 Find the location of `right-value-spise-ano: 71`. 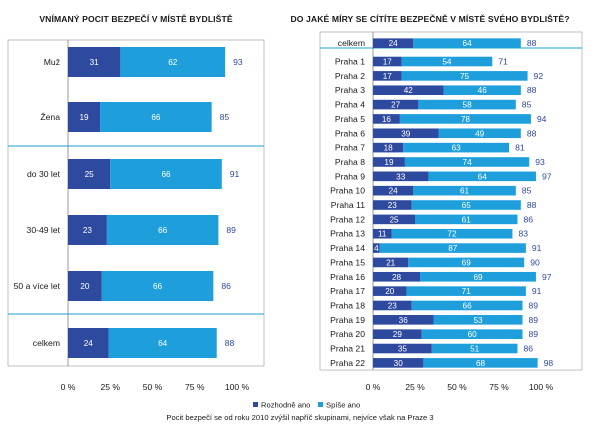

right-value-spise-ano: 71 is located at coordinates (467, 291).